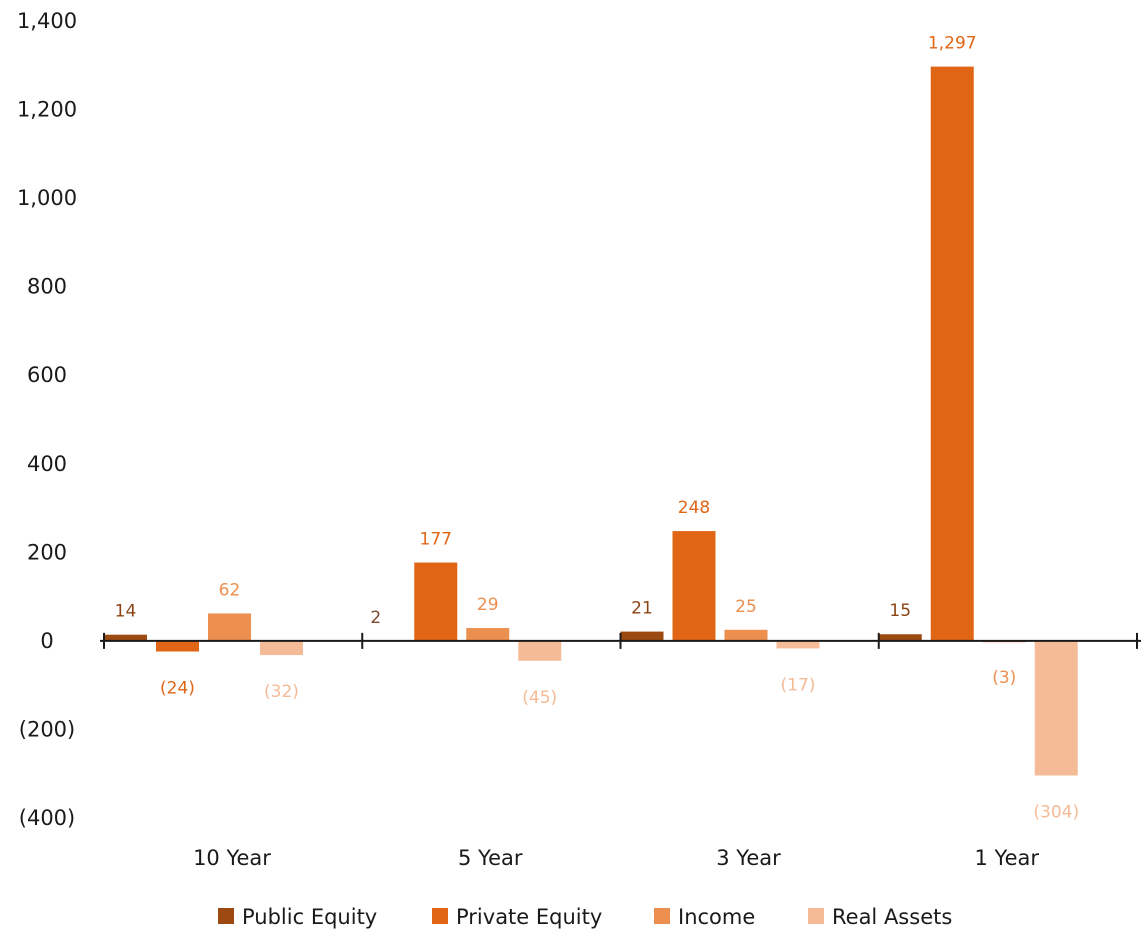 The height and width of the screenshot is (931, 1141). What do you see at coordinates (798, 685) in the screenshot?
I see `data-label-real-assets-3-year: (17)` at bounding box center [798, 685].